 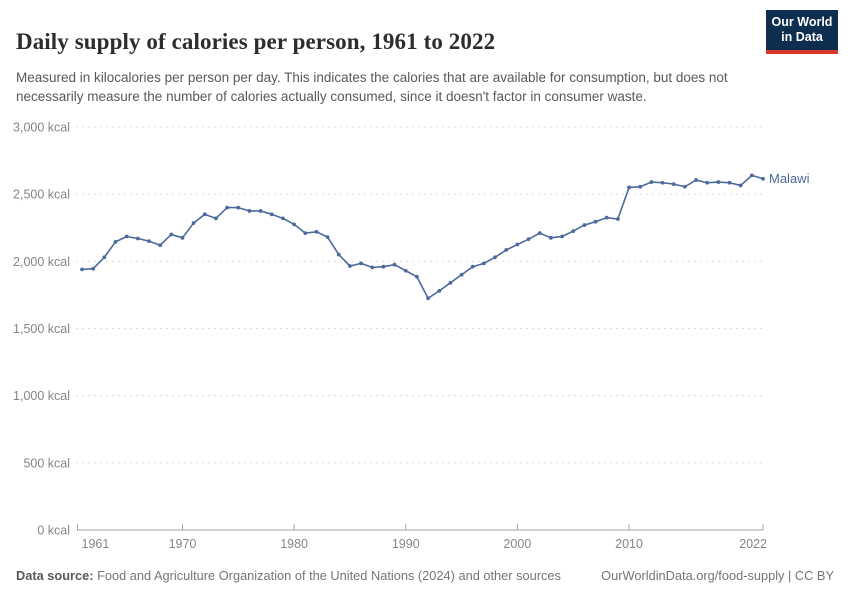 What do you see at coordinates (294, 544) in the screenshot?
I see `x-tick-label: 1980` at bounding box center [294, 544].